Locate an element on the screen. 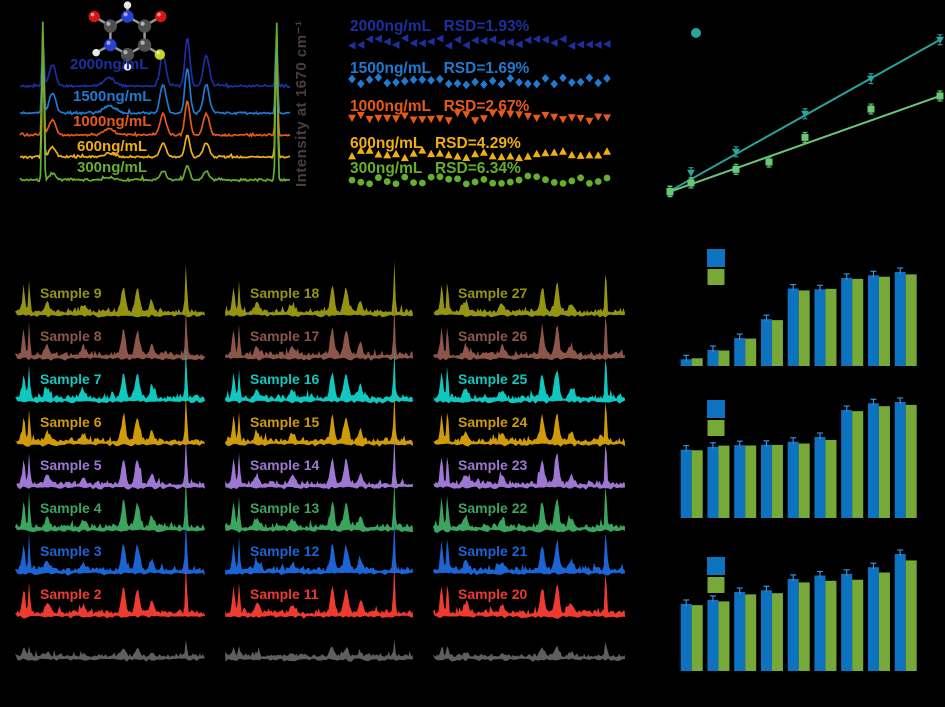  spectrum-trace-300ng/mL is located at coordinates (154, 102).